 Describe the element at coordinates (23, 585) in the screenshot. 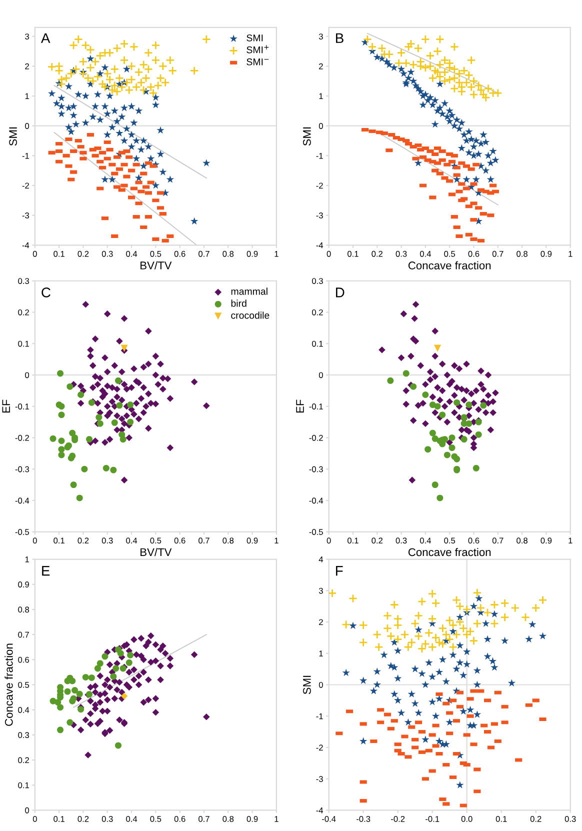

I see `y-tick-label: 0.9` at that location.